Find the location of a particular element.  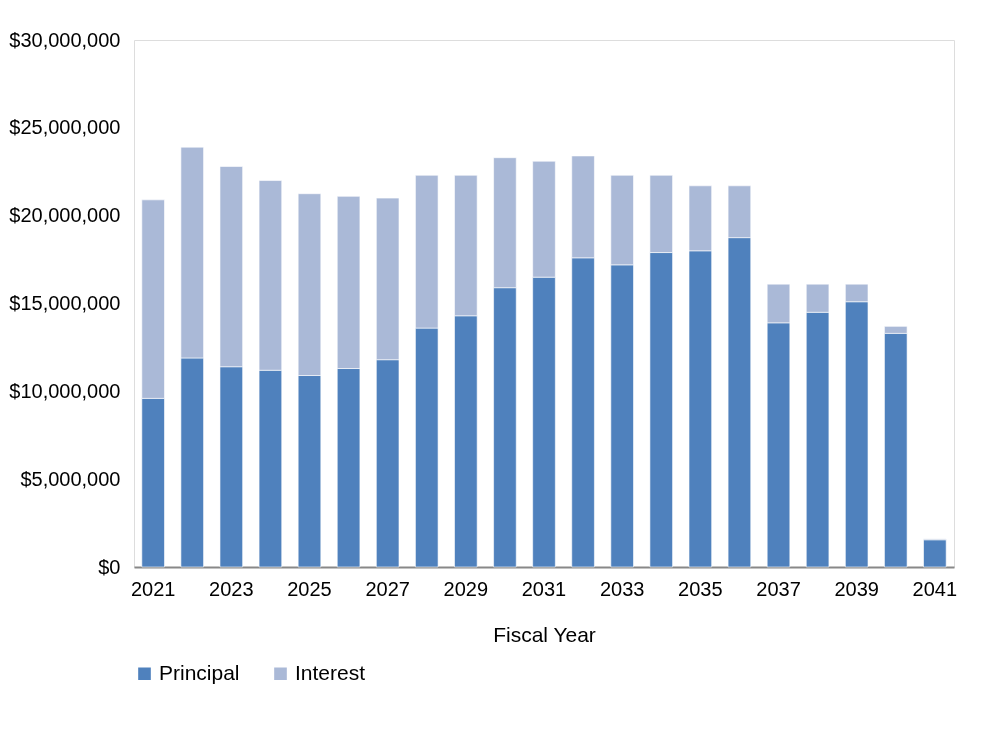

x-tick-label: 2037 is located at coordinates (778, 588).